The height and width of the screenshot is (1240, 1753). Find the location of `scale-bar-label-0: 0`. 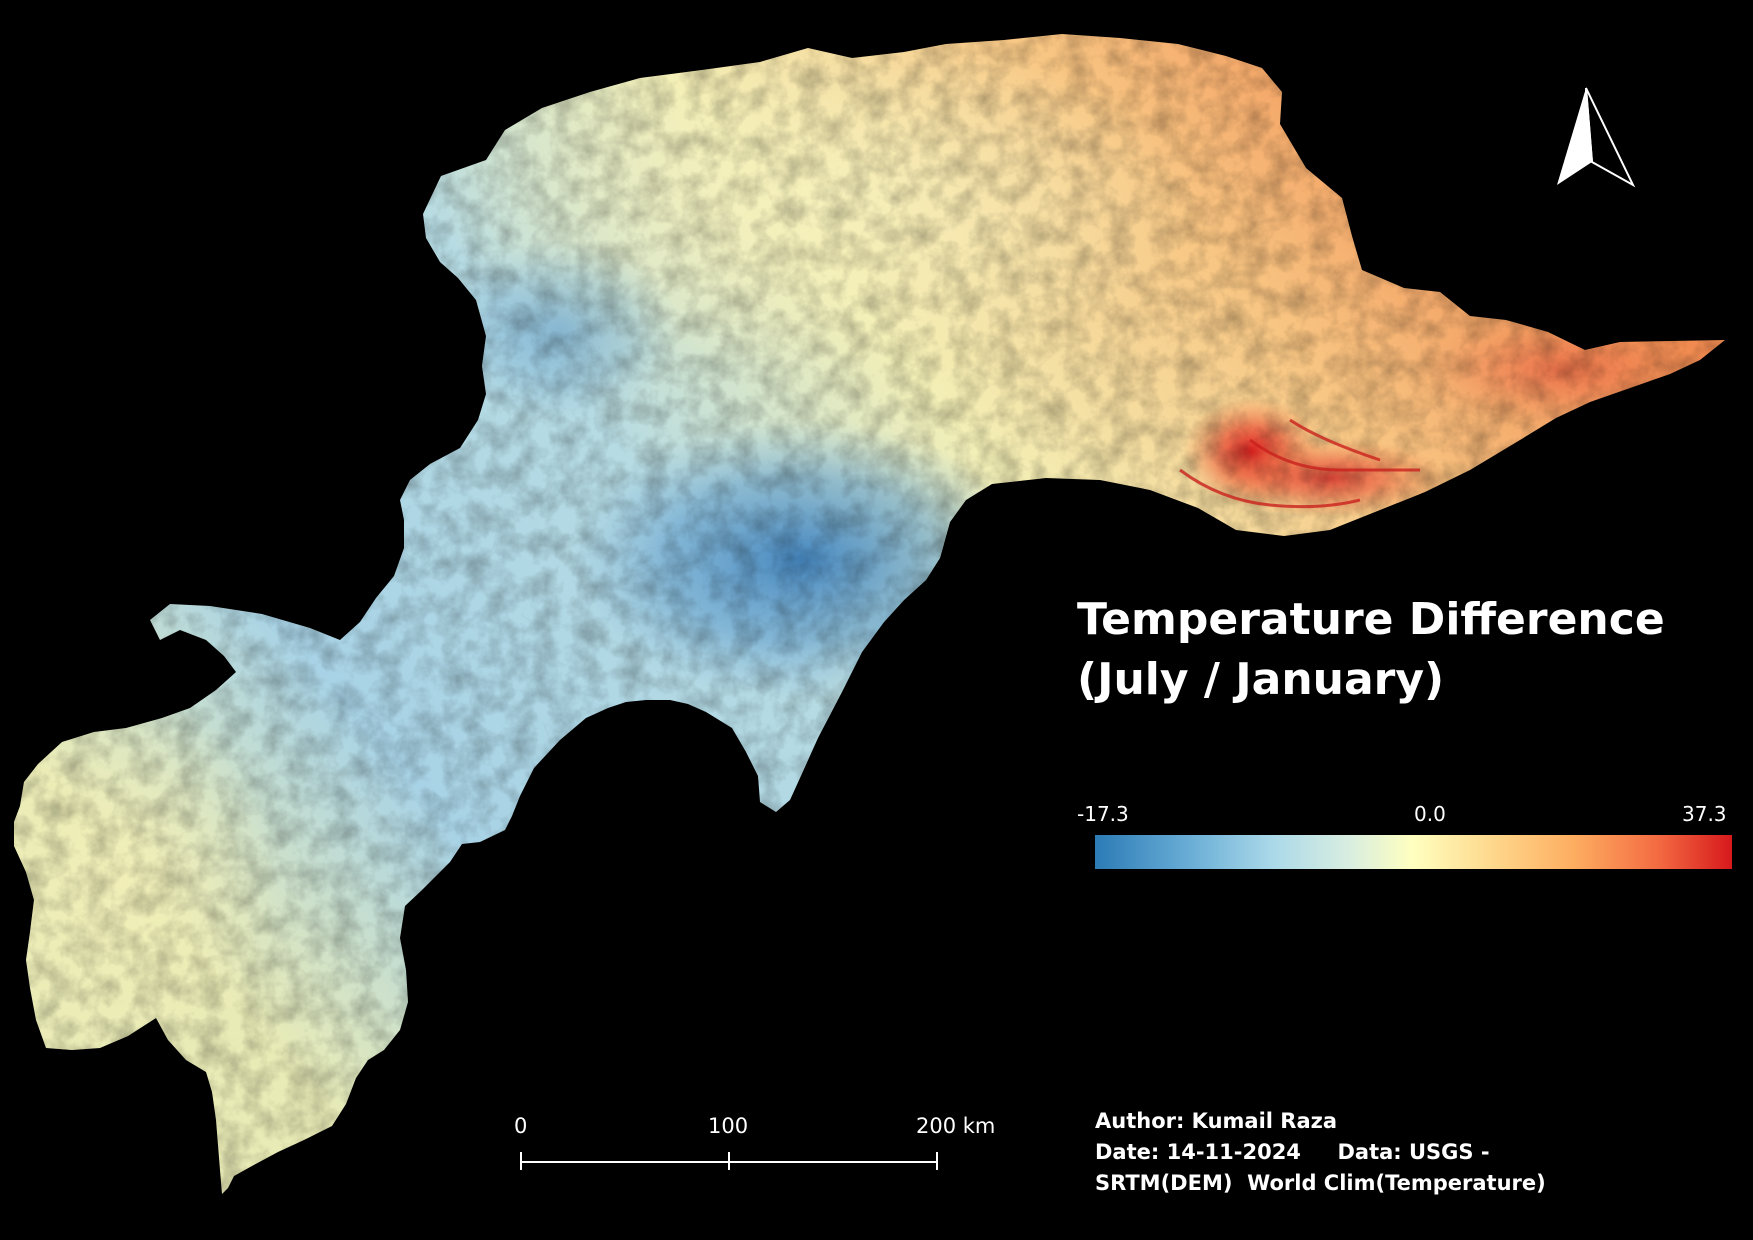

scale-bar-label-0: 0 is located at coordinates (521, 1126).